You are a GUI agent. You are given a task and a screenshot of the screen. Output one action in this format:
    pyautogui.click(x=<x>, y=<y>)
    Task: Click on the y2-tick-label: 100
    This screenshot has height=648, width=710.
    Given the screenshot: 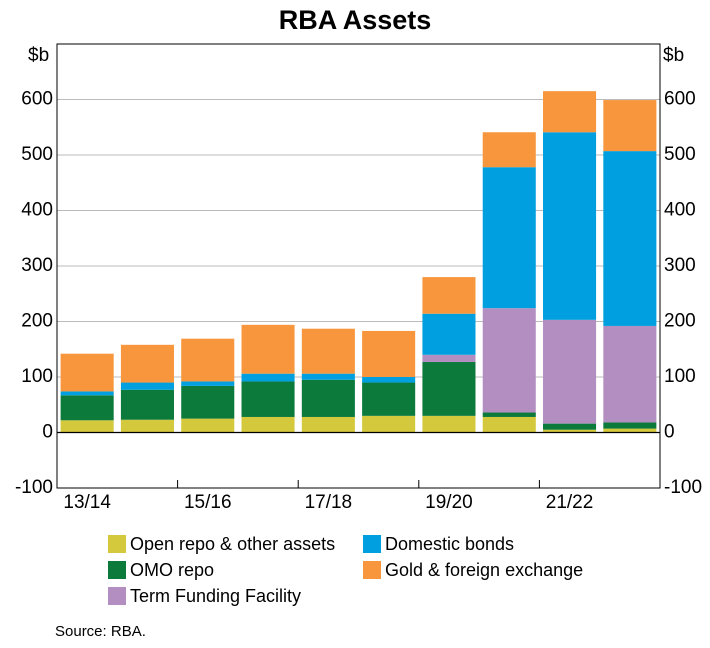 What is the action you would take?
    pyautogui.click(x=680, y=376)
    